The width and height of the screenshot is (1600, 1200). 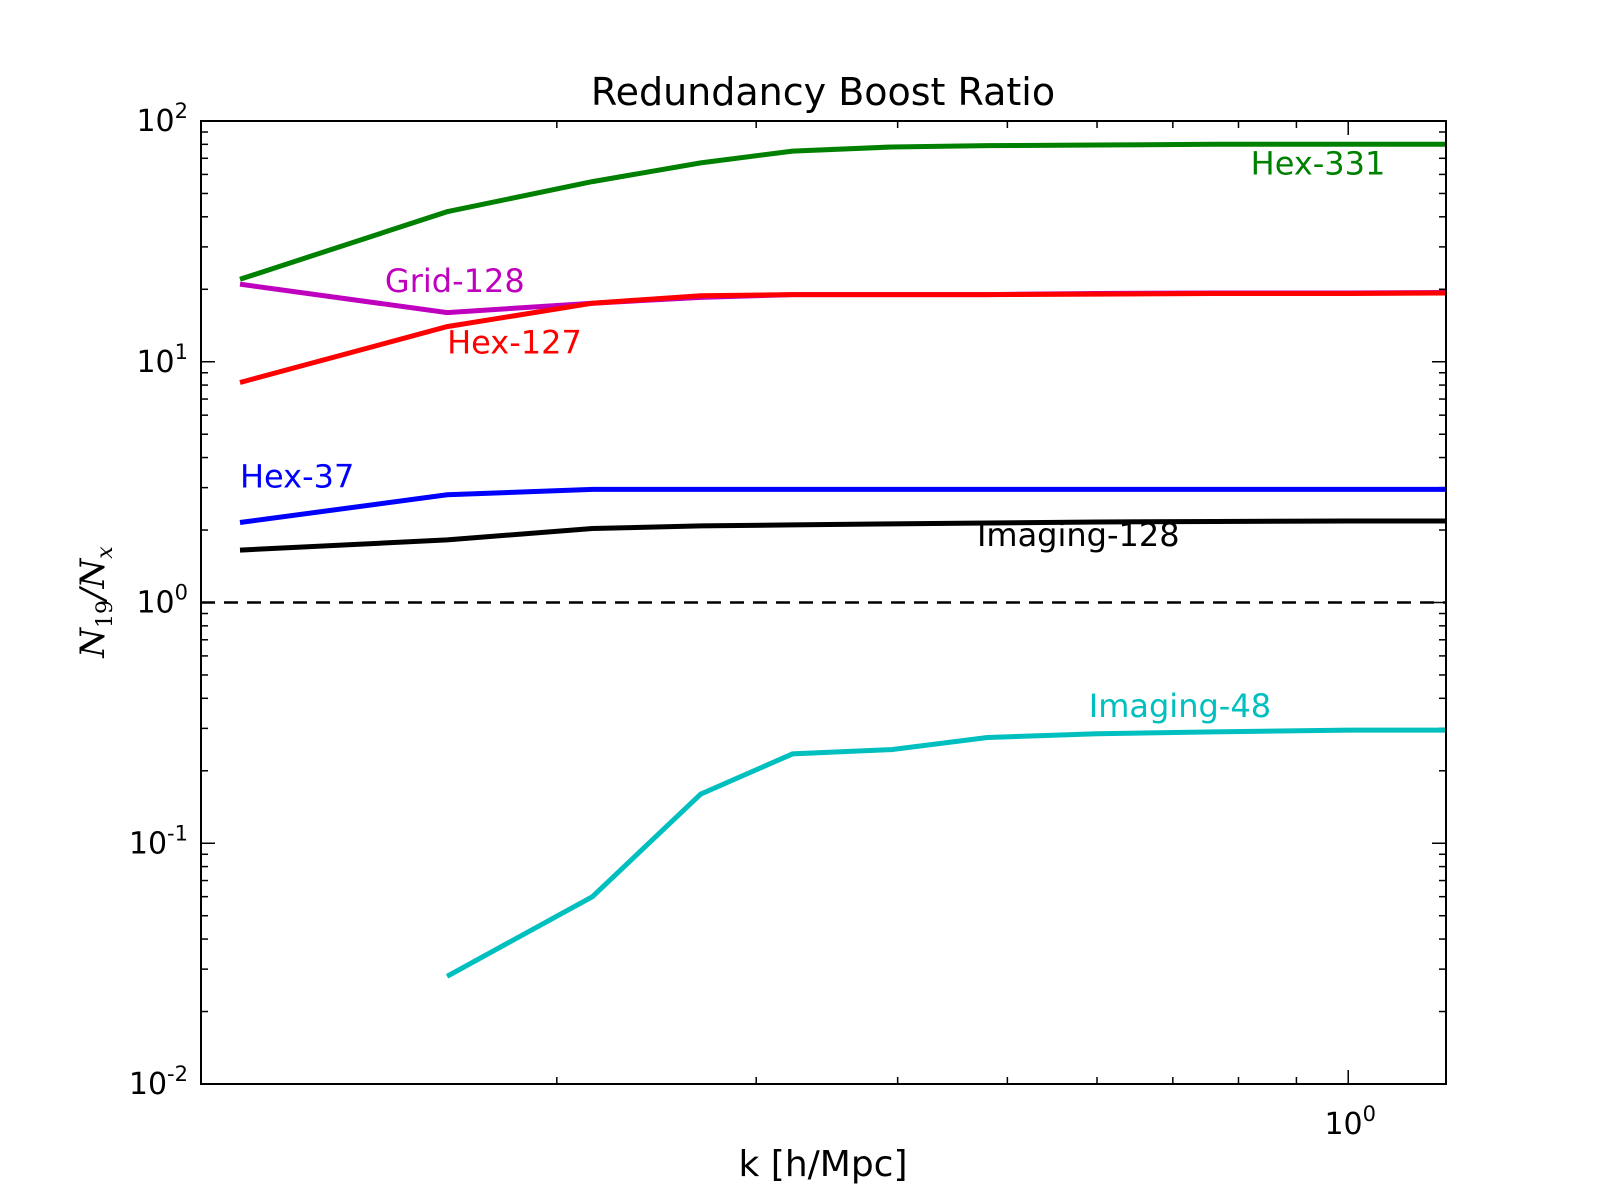 What do you see at coordinates (162, 360) in the screenshot?
I see `y-tick-label: 10¹` at bounding box center [162, 360].